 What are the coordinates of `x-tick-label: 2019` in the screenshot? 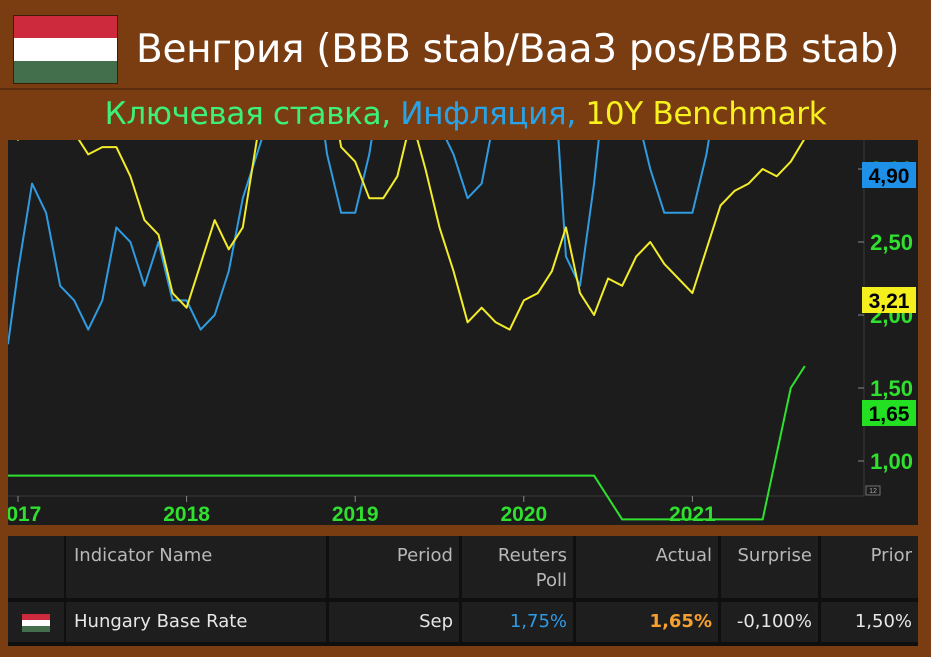 It's located at (355, 514).